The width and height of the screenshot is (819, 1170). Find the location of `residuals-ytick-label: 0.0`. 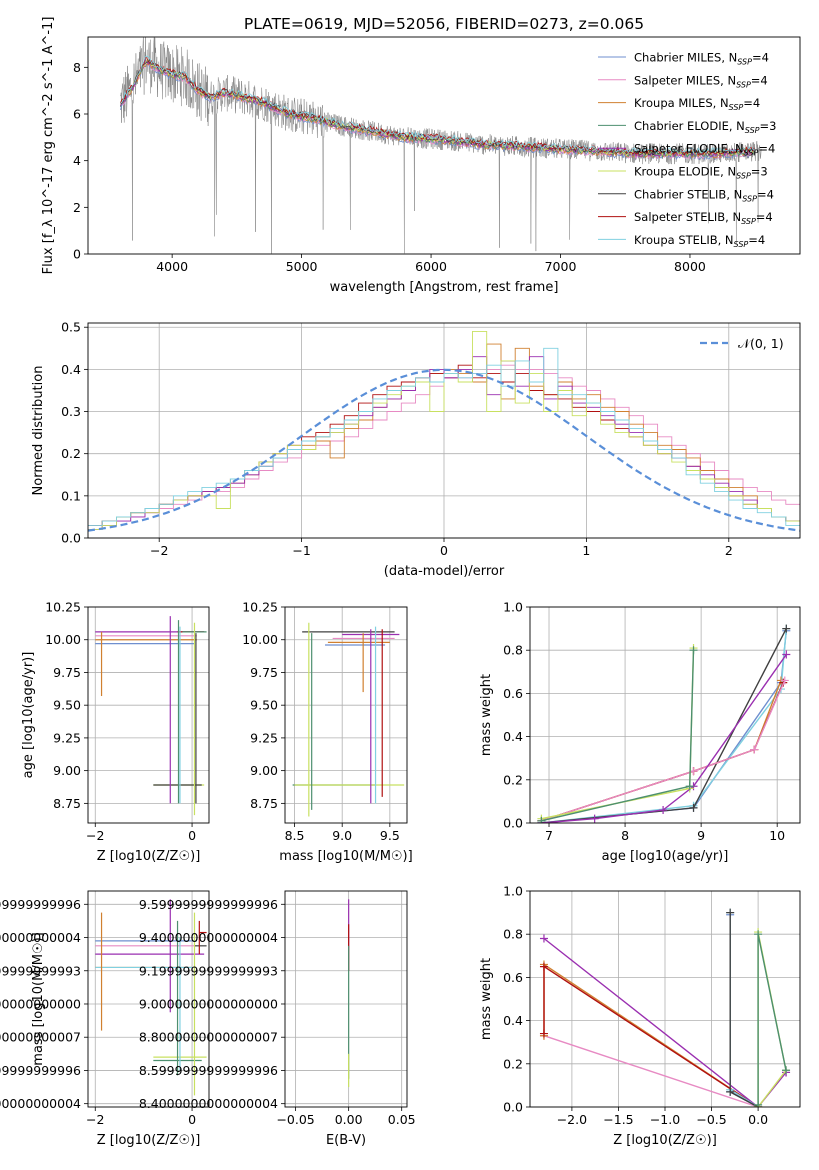

residuals-ytick-label: 0.0 is located at coordinates (71, 538).